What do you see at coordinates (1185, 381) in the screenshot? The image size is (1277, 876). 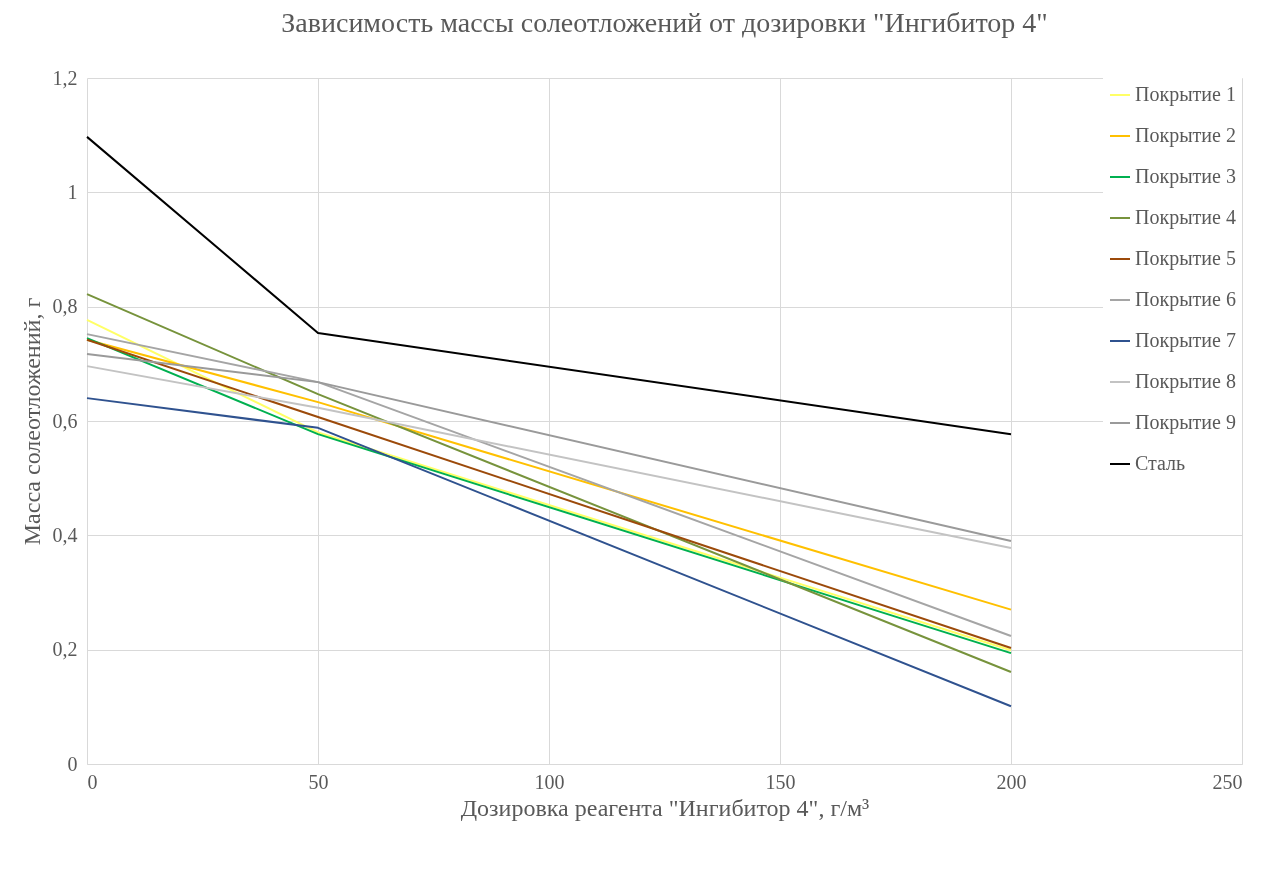 I see `legend-label: Покрытие 8` at bounding box center [1185, 381].